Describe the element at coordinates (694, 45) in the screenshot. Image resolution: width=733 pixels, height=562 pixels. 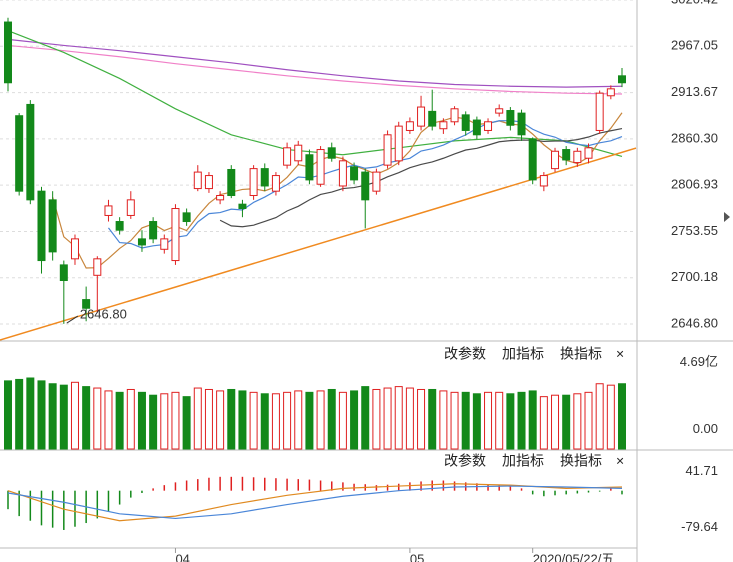
I see `y-tick-label: 2967.05` at that location.